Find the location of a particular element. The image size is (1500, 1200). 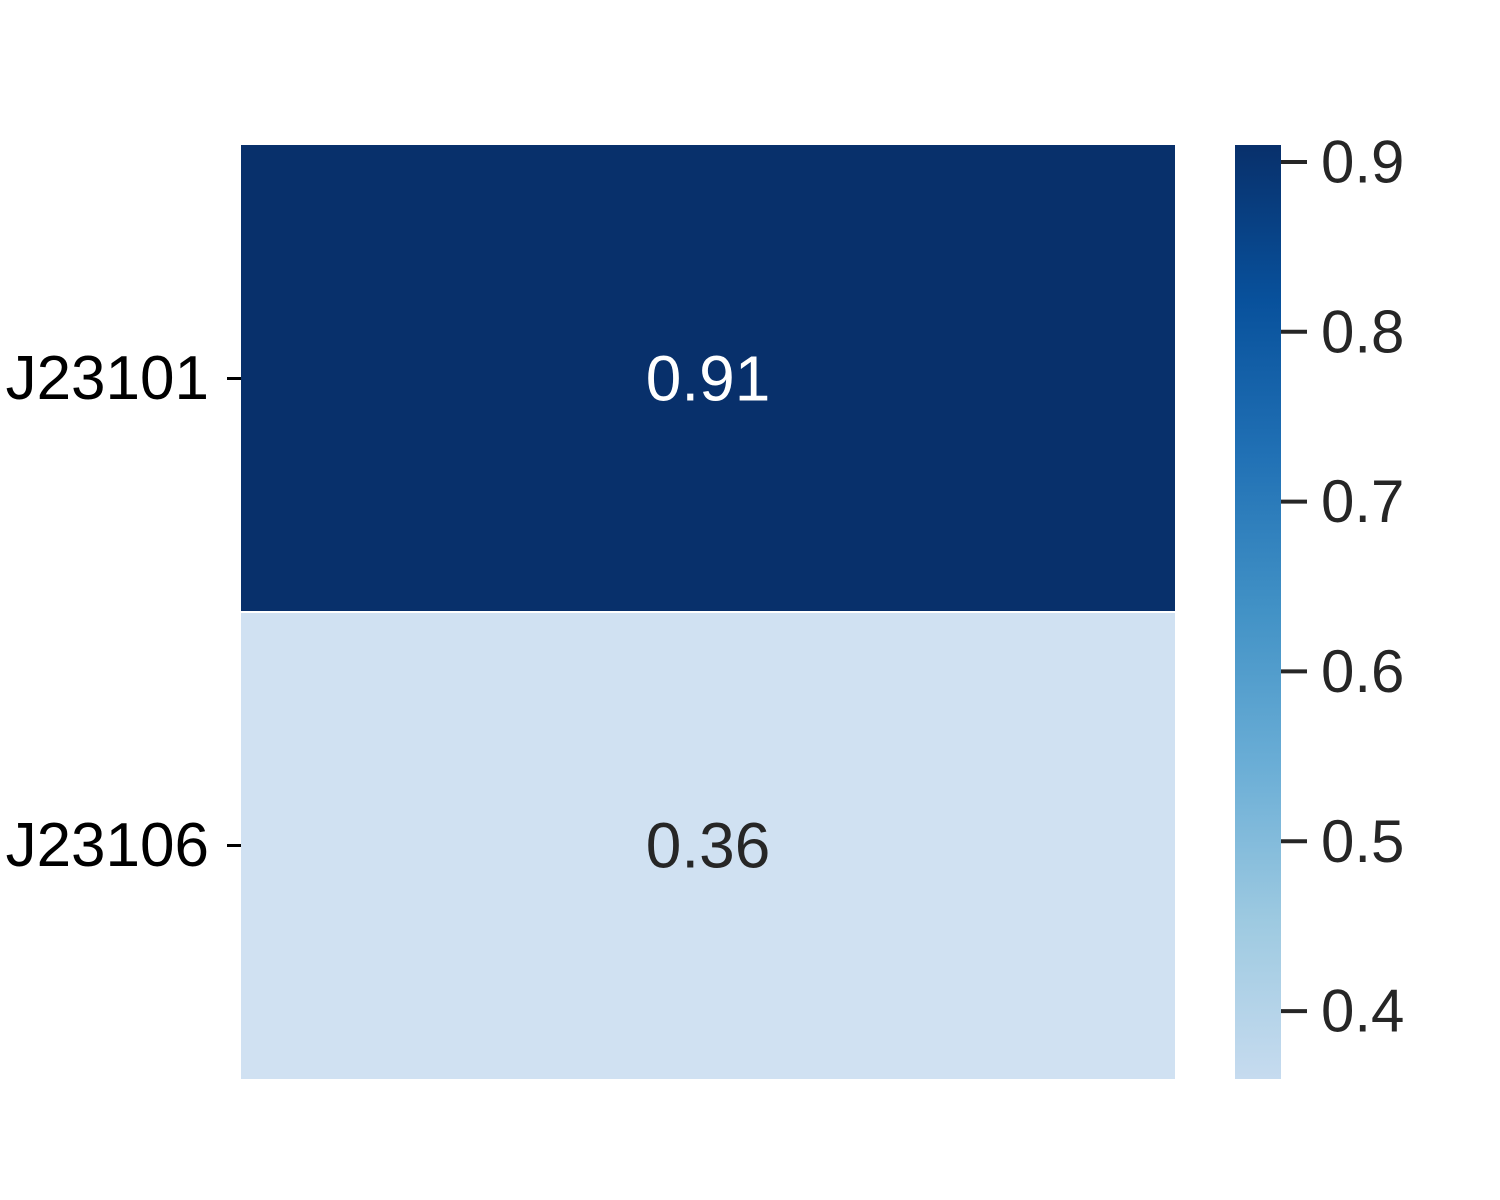

colorbar: 0.4 0.5 0.6 0.7 0.8 0.9 is located at coordinates (1319, 603).